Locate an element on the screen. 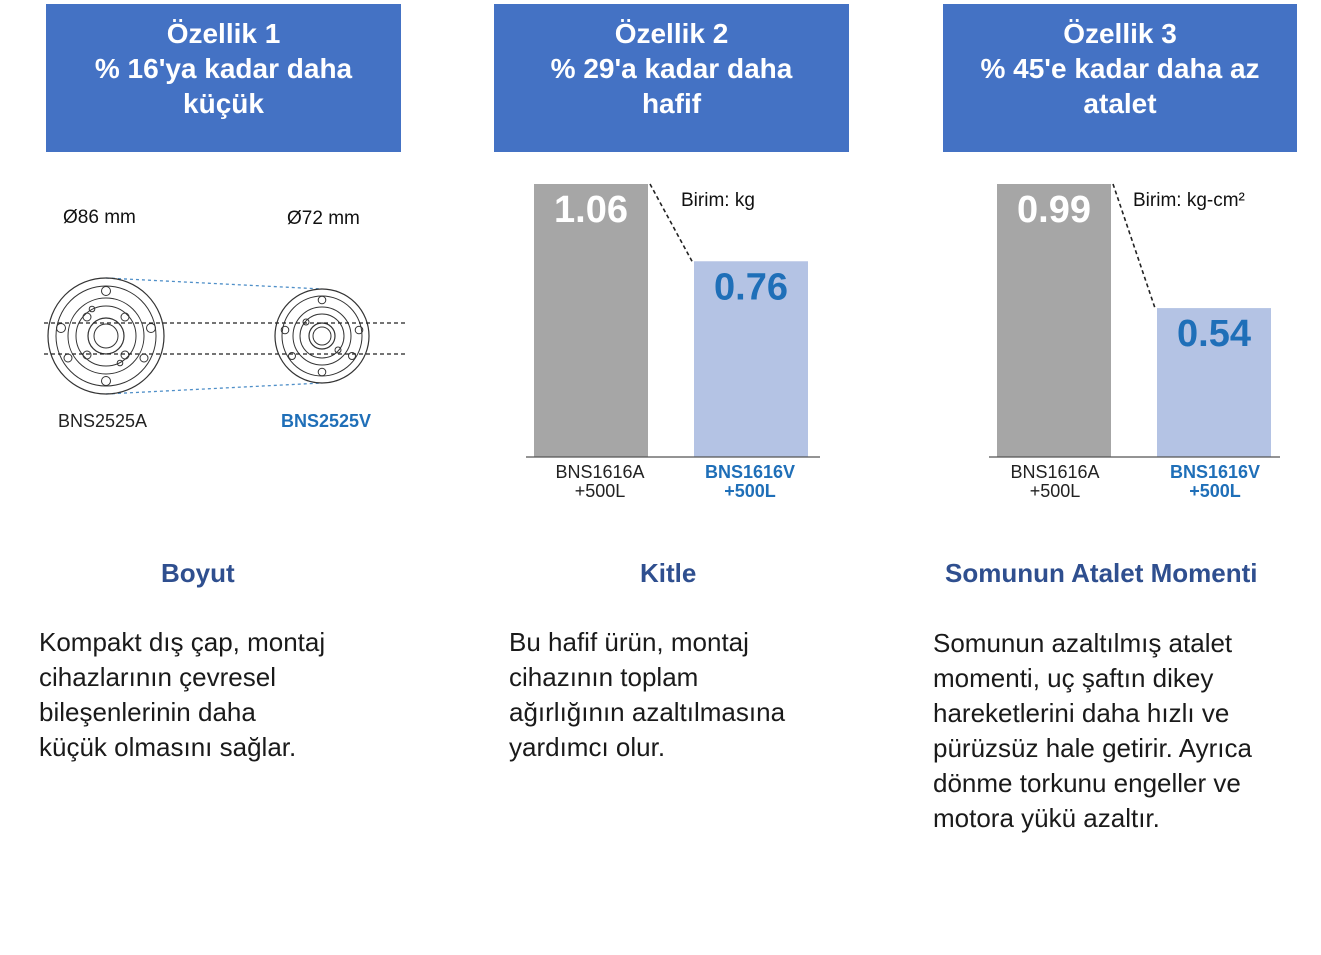 Image resolution: width=1321 pixels, height=955 pixels. size-comparison-diagram: Ø86 mm Ø72 mm is located at coordinates (224, 319).